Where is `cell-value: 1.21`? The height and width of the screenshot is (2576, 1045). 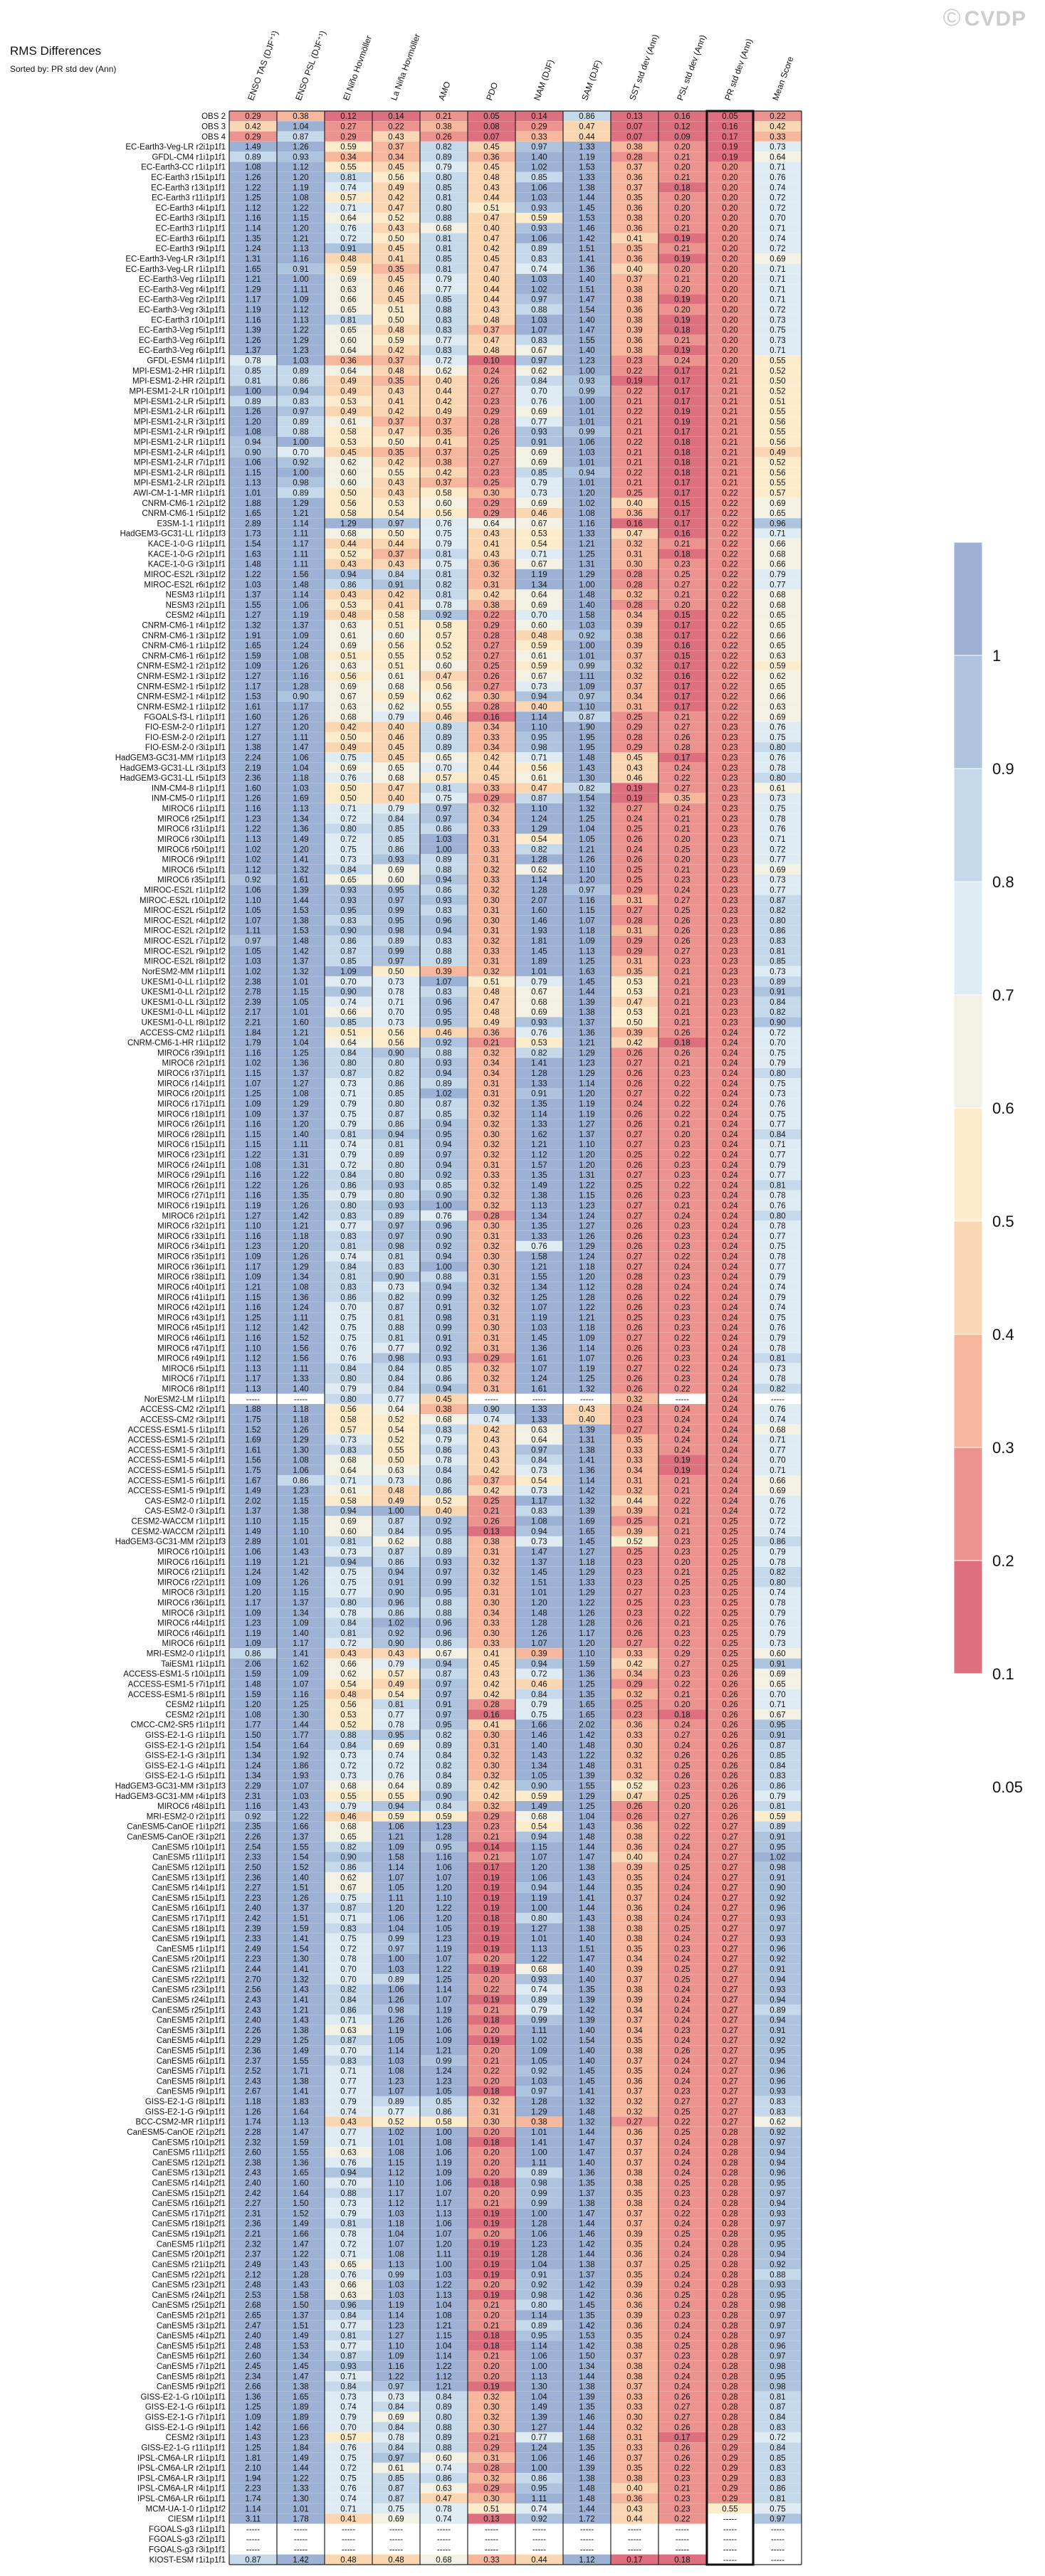
cell-value: 1.21 is located at coordinates (539, 1145).